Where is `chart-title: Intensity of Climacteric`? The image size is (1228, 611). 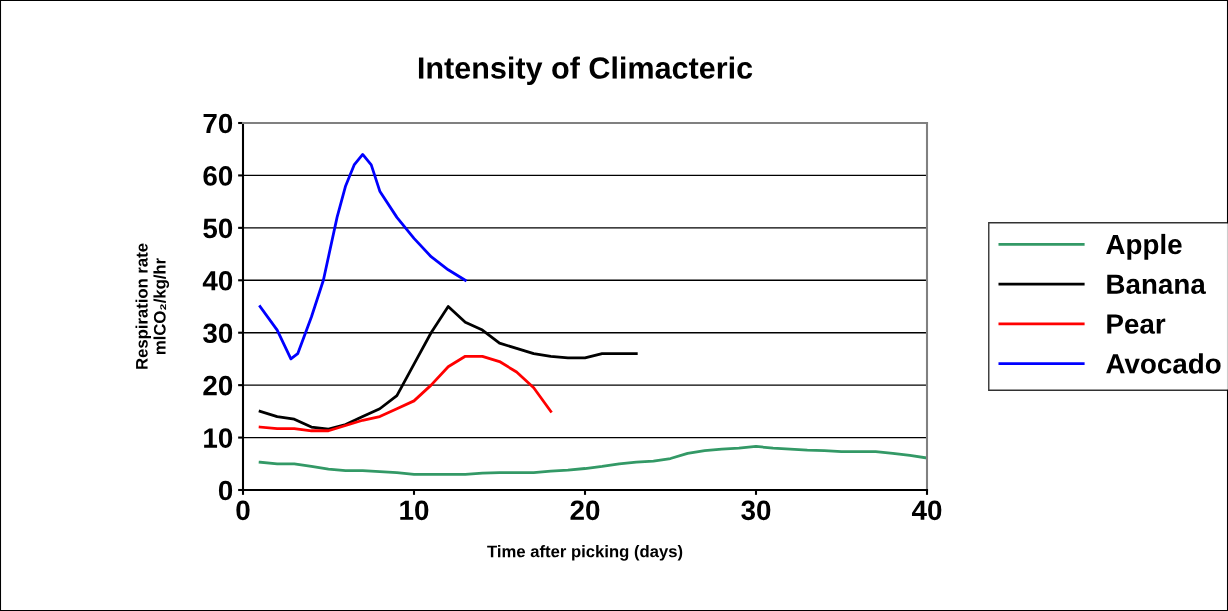
chart-title: Intensity of Climacteric is located at coordinates (585, 70).